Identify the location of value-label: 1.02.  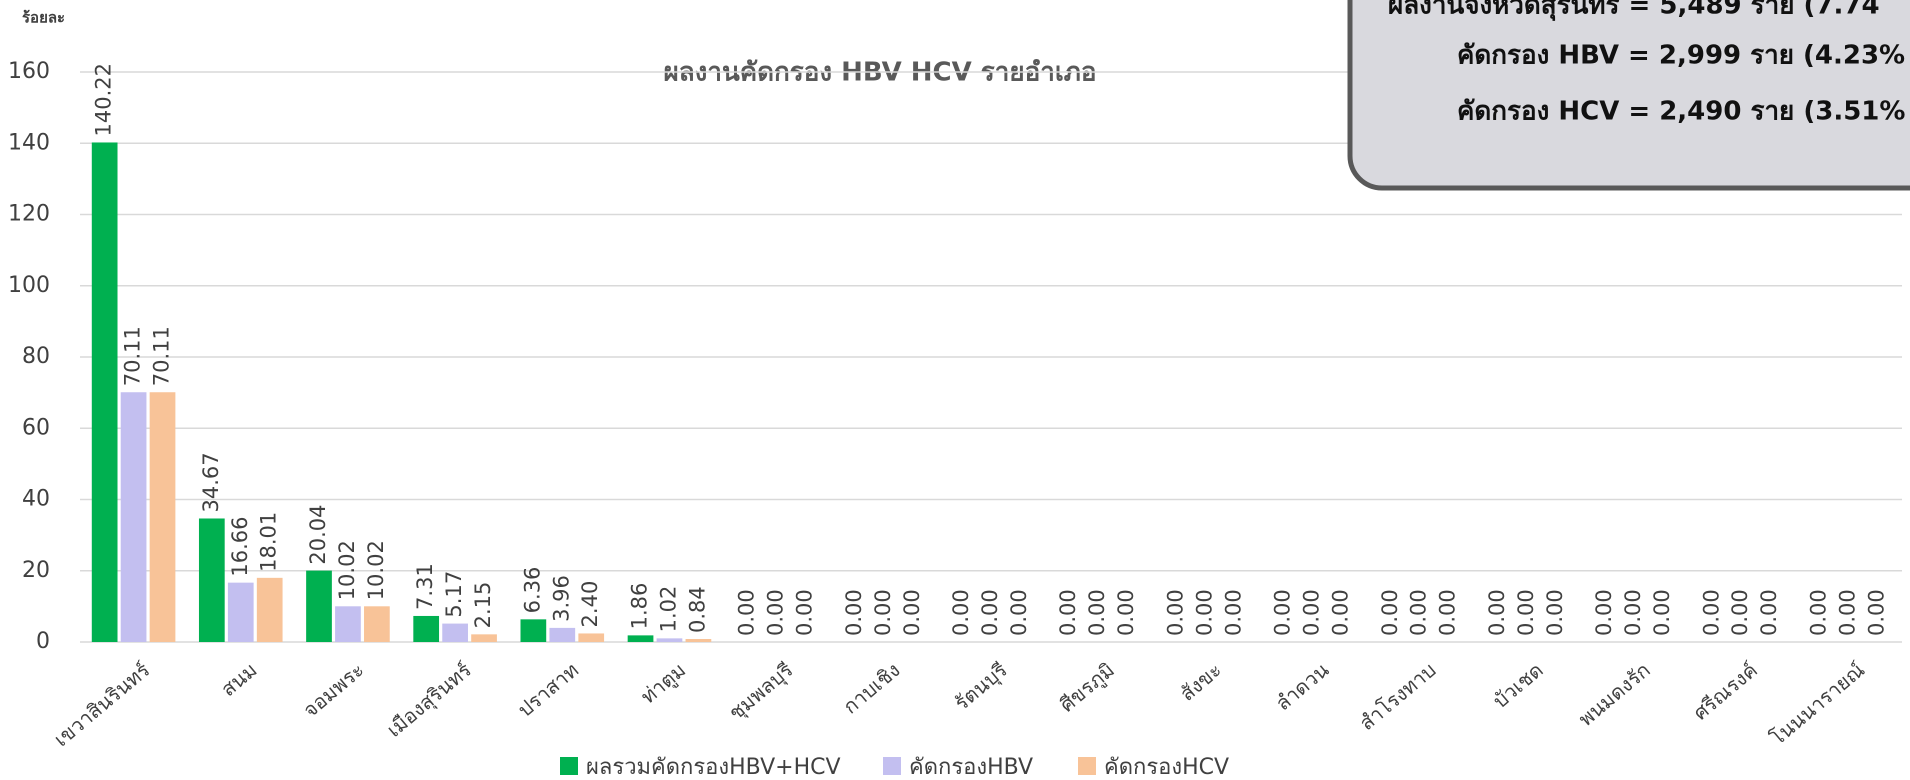
(668, 609).